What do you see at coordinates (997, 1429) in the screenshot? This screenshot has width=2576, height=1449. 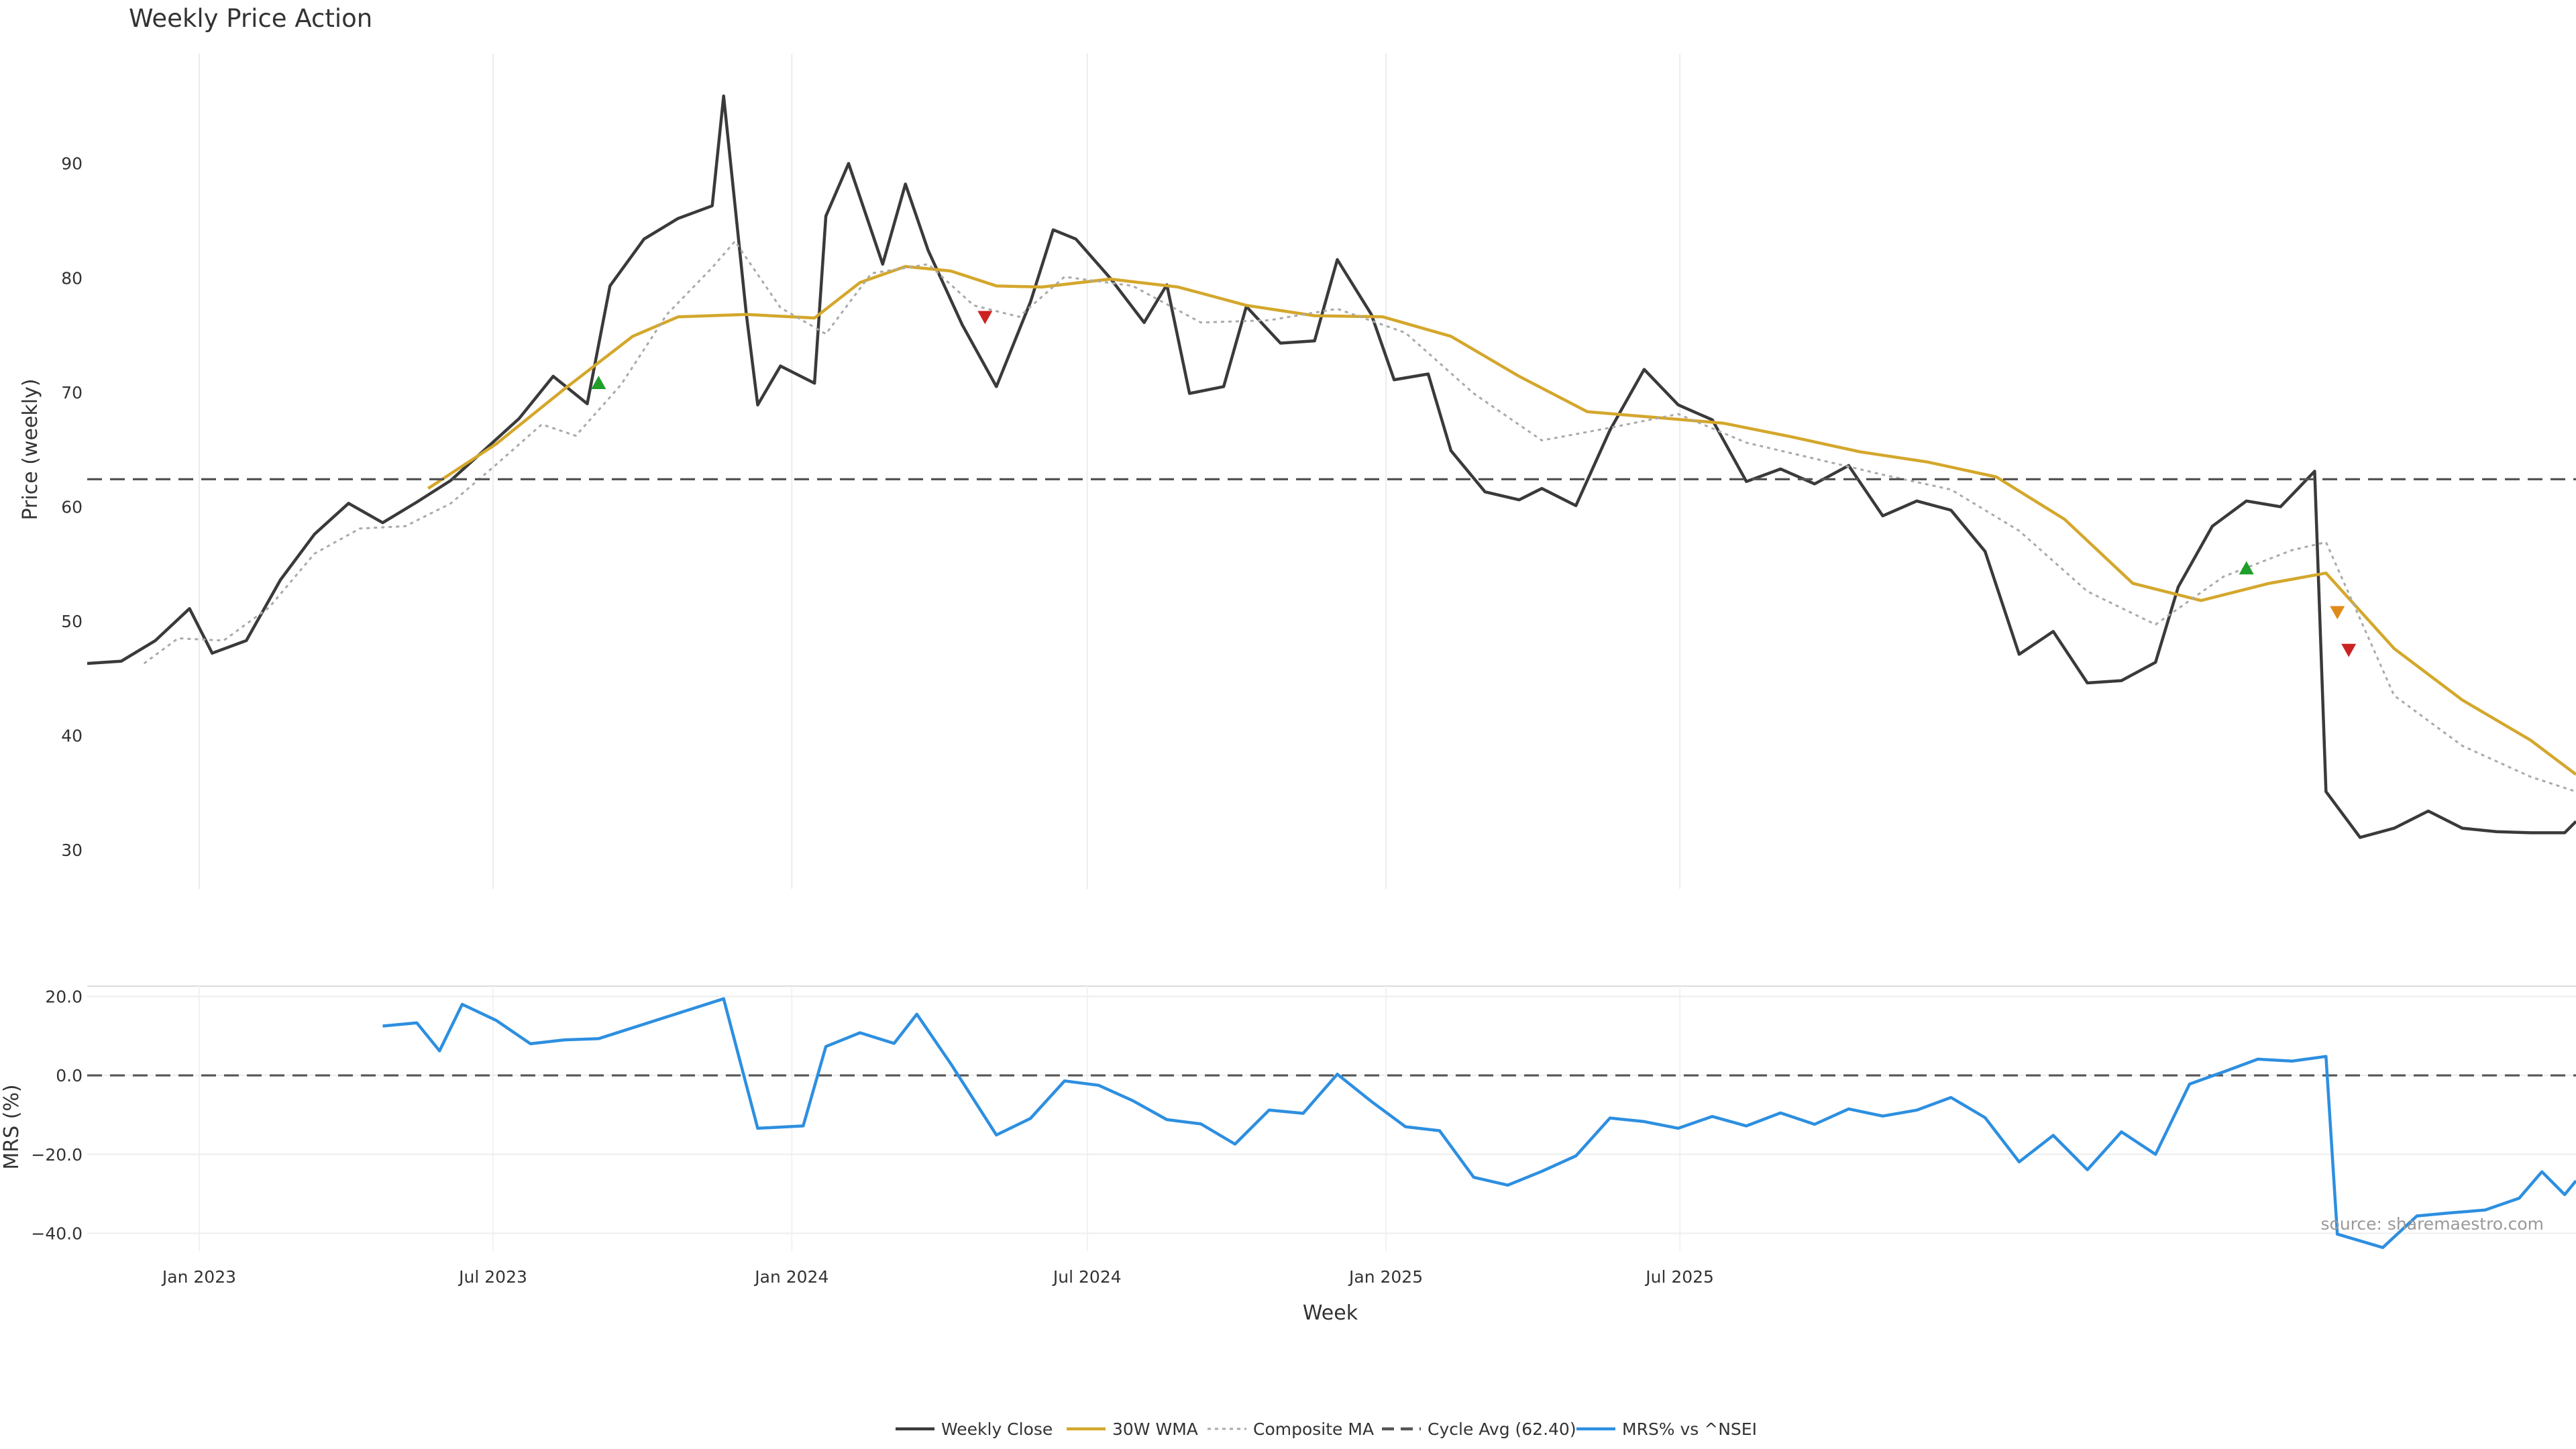 I see `legend-label: Weekly Close` at bounding box center [997, 1429].